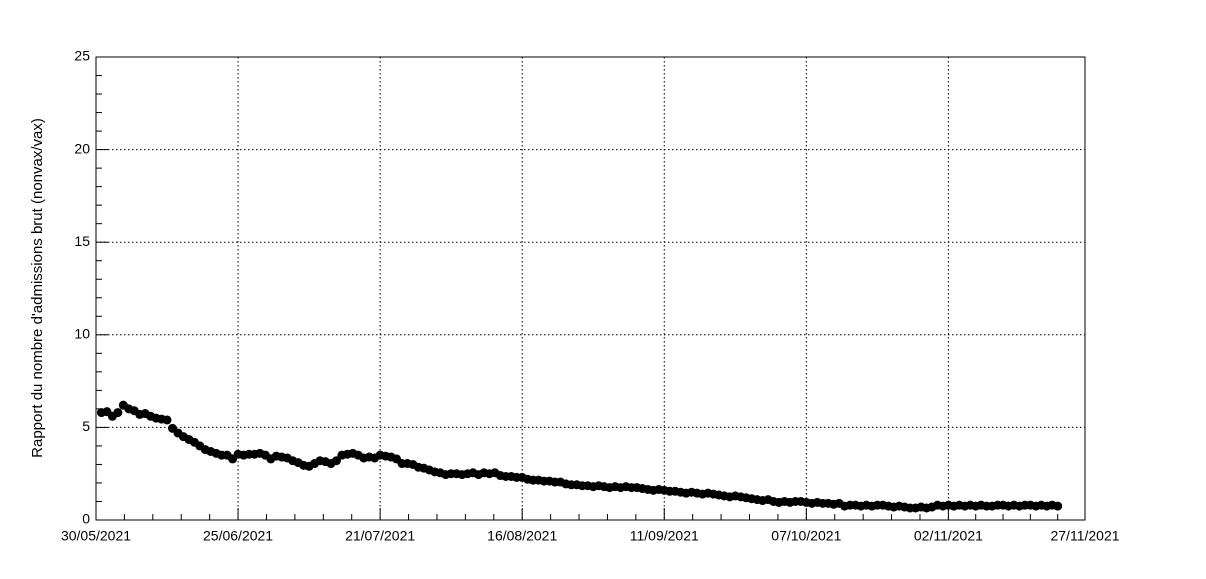  What do you see at coordinates (380, 536) in the screenshot?
I see `x-tick-label: 21/07/2021` at bounding box center [380, 536].